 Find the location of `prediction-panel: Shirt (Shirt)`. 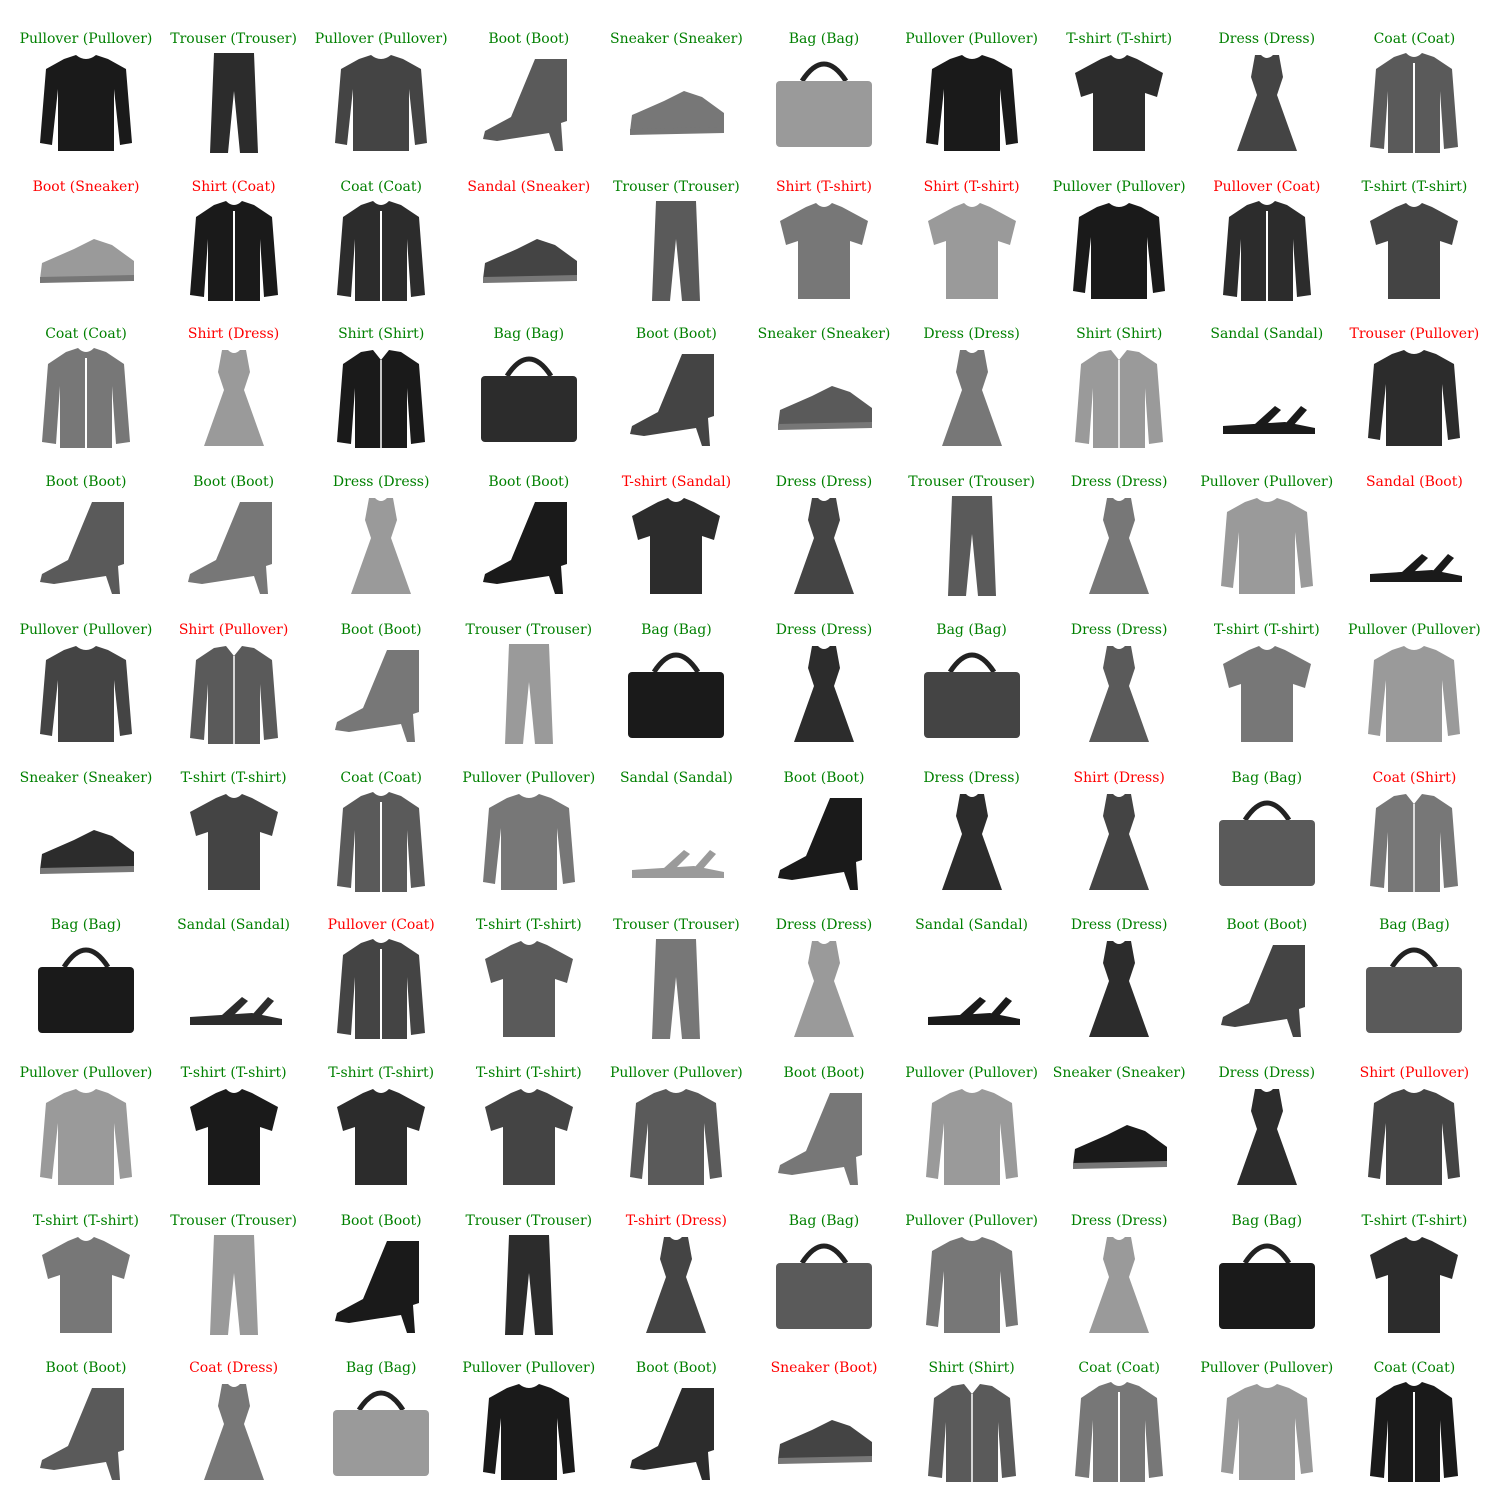

prediction-panel: Shirt (Shirt) is located at coordinates (972, 1410).